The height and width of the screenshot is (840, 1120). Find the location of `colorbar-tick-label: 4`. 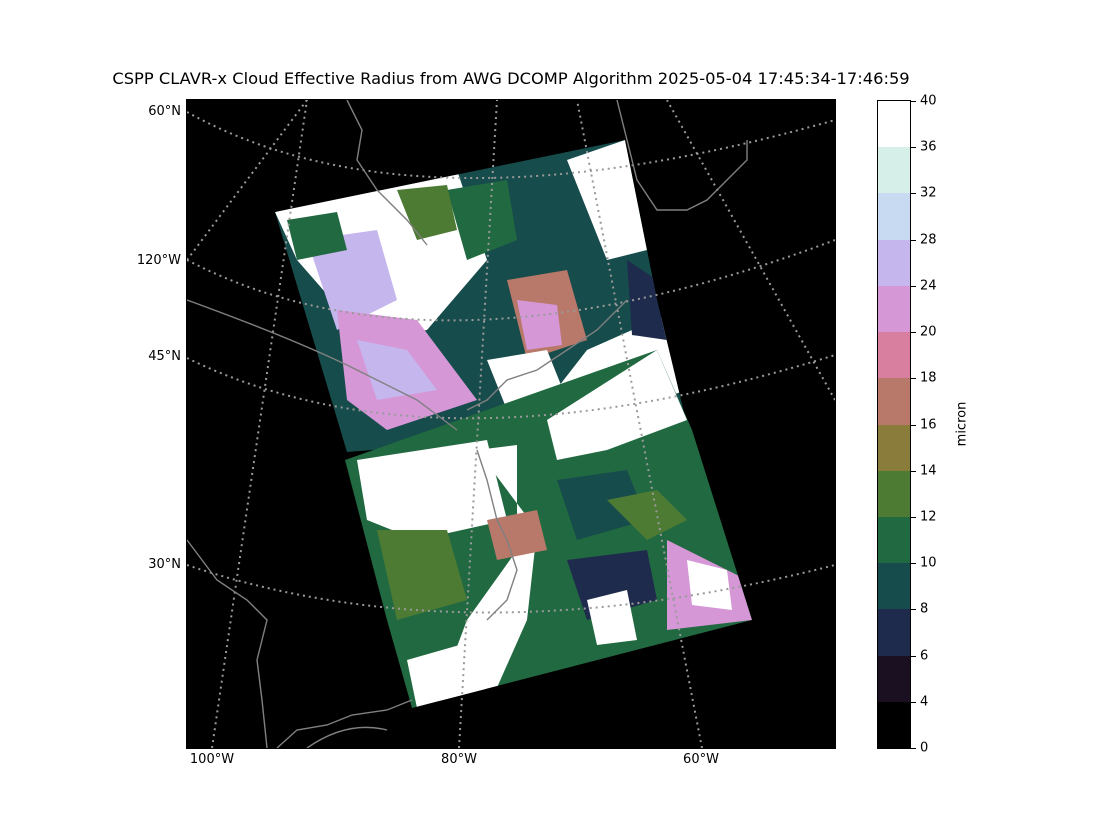

colorbar-tick-label: 4 is located at coordinates (924, 702).